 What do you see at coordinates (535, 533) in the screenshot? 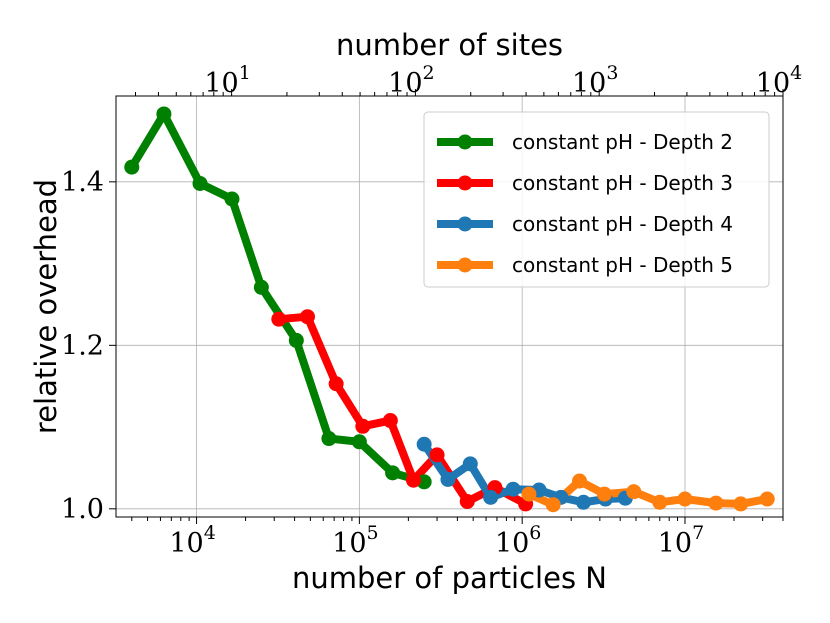
I see `x-tick-label-exp: 6` at bounding box center [535, 533].